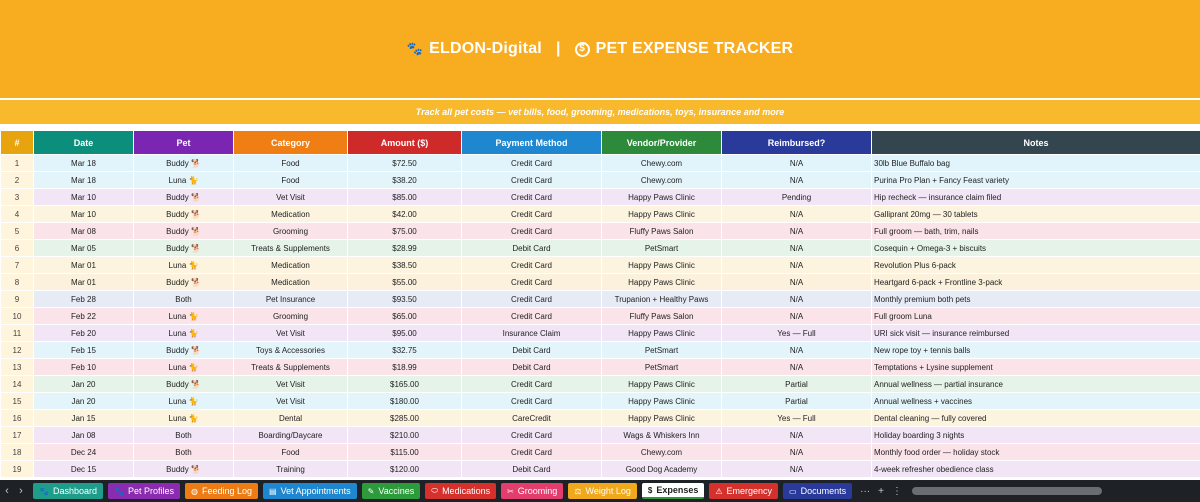 The height and width of the screenshot is (502, 1200). Describe the element at coordinates (896, 491) in the screenshot. I see `sheet-menu-icon: ⋮` at that location.